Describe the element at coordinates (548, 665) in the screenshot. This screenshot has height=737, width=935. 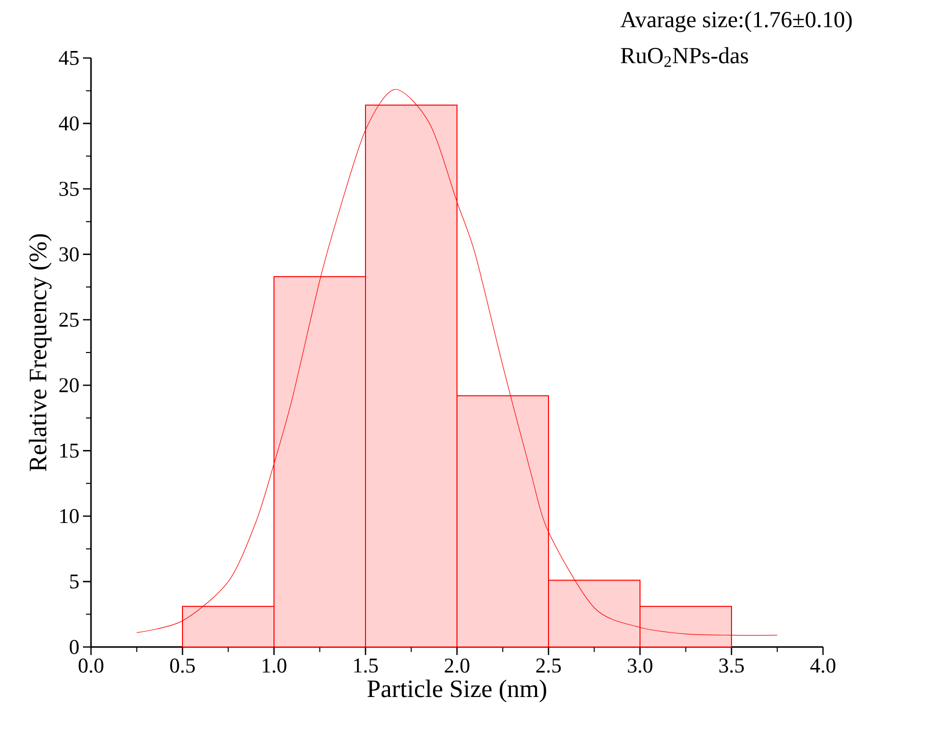
I see `x-tick-label: 2.5` at that location.